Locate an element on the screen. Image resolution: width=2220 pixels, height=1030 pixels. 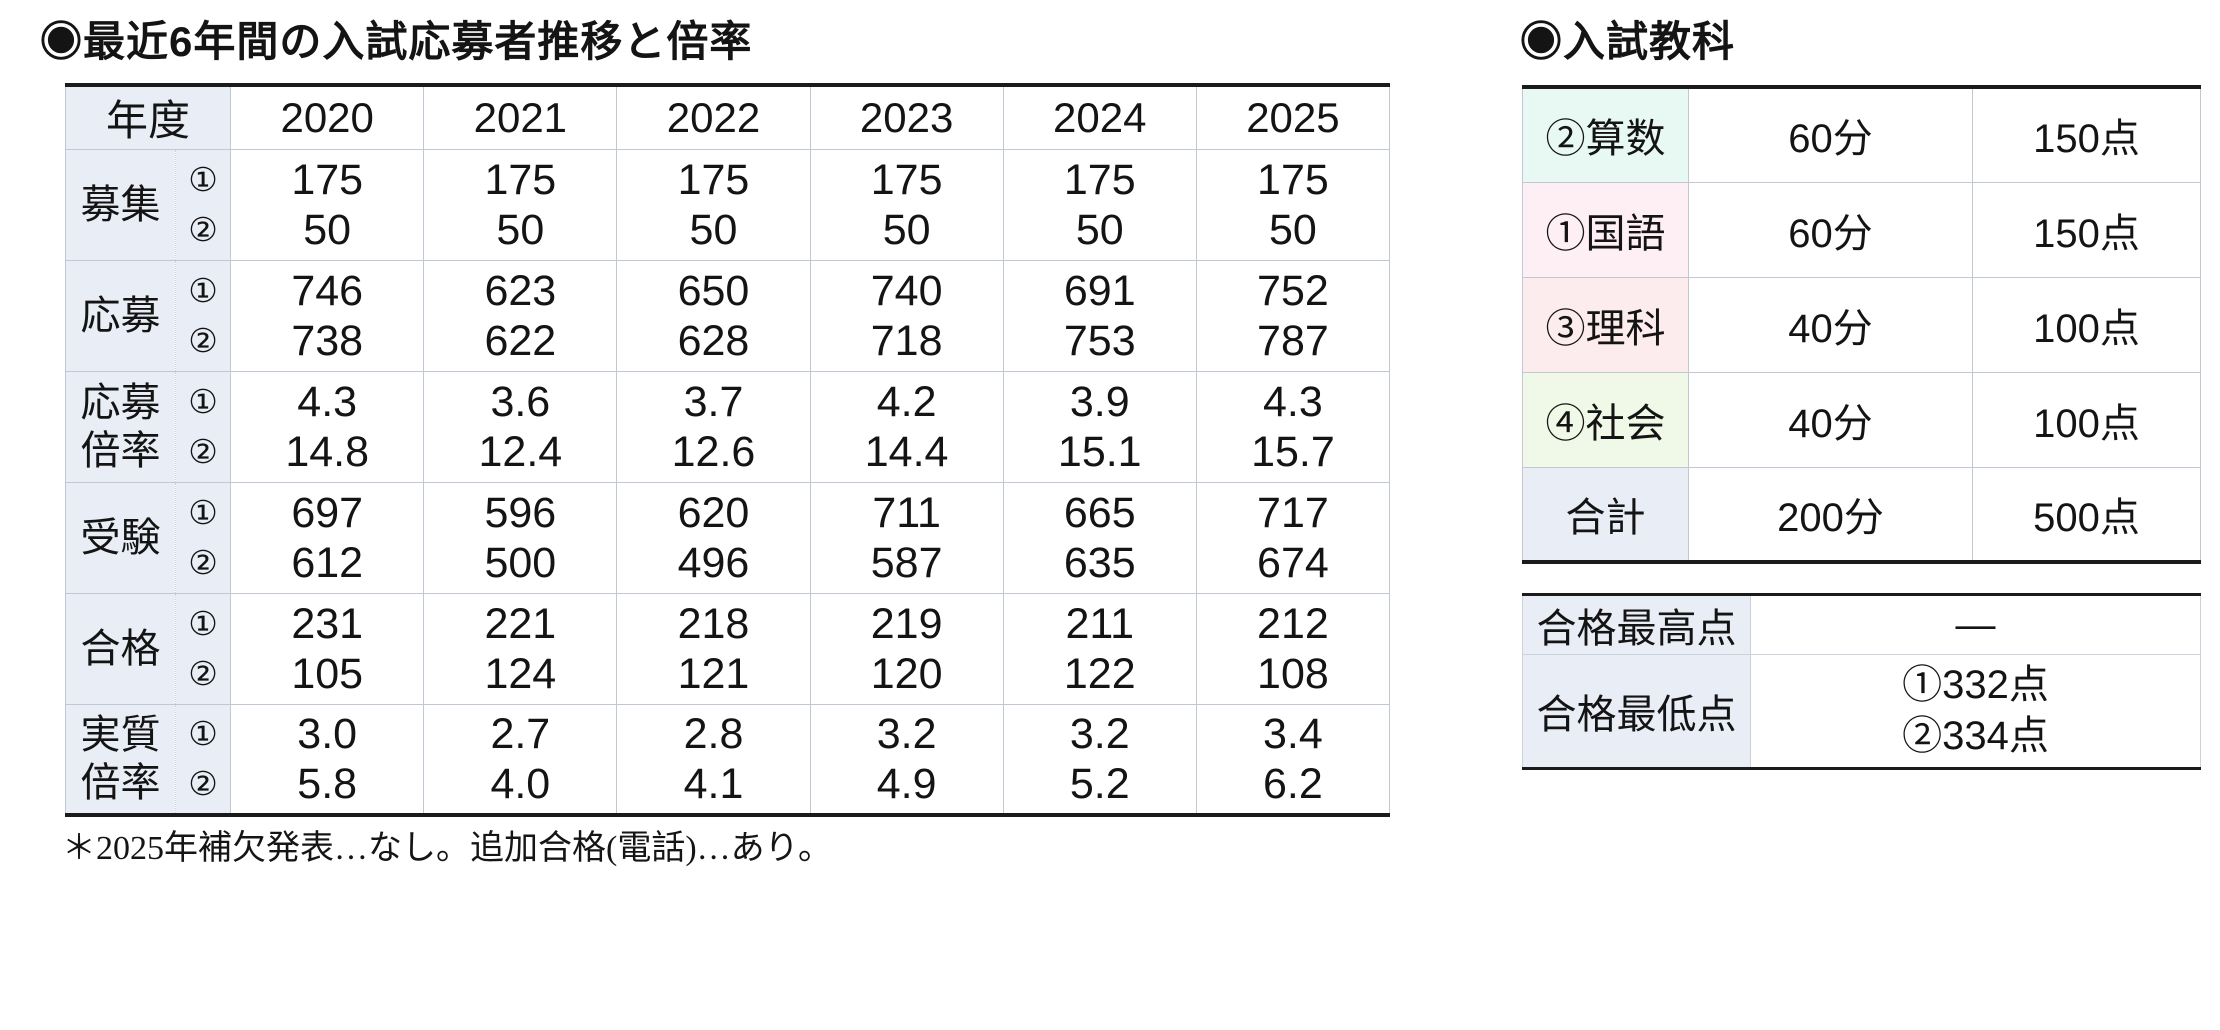
year-header: 2025 is located at coordinates (1293, 117).